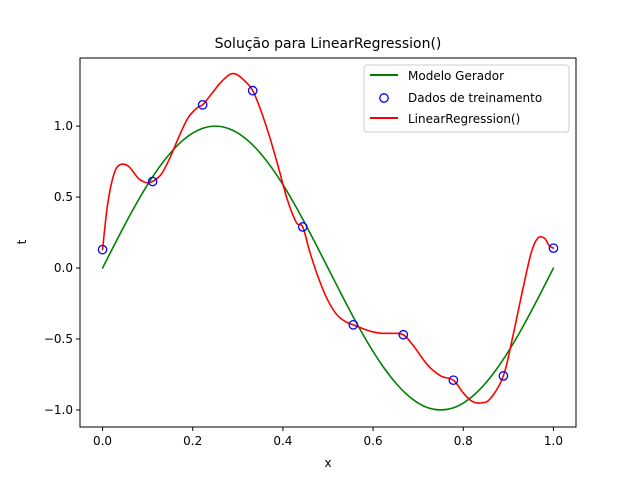 The width and height of the screenshot is (640, 480). I want to click on y-tick-label: −0.5, so click(58, 339).